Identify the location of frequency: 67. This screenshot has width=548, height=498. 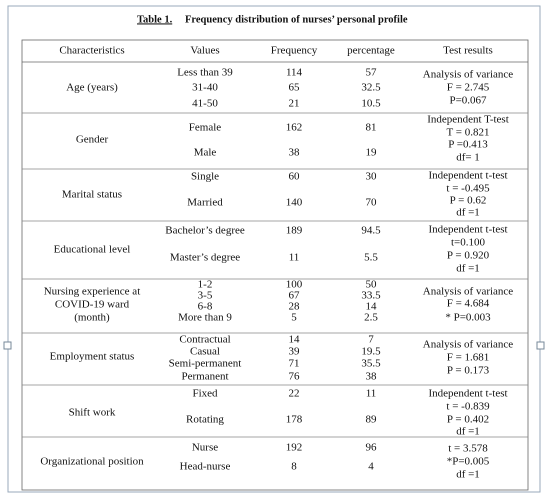
(295, 296).